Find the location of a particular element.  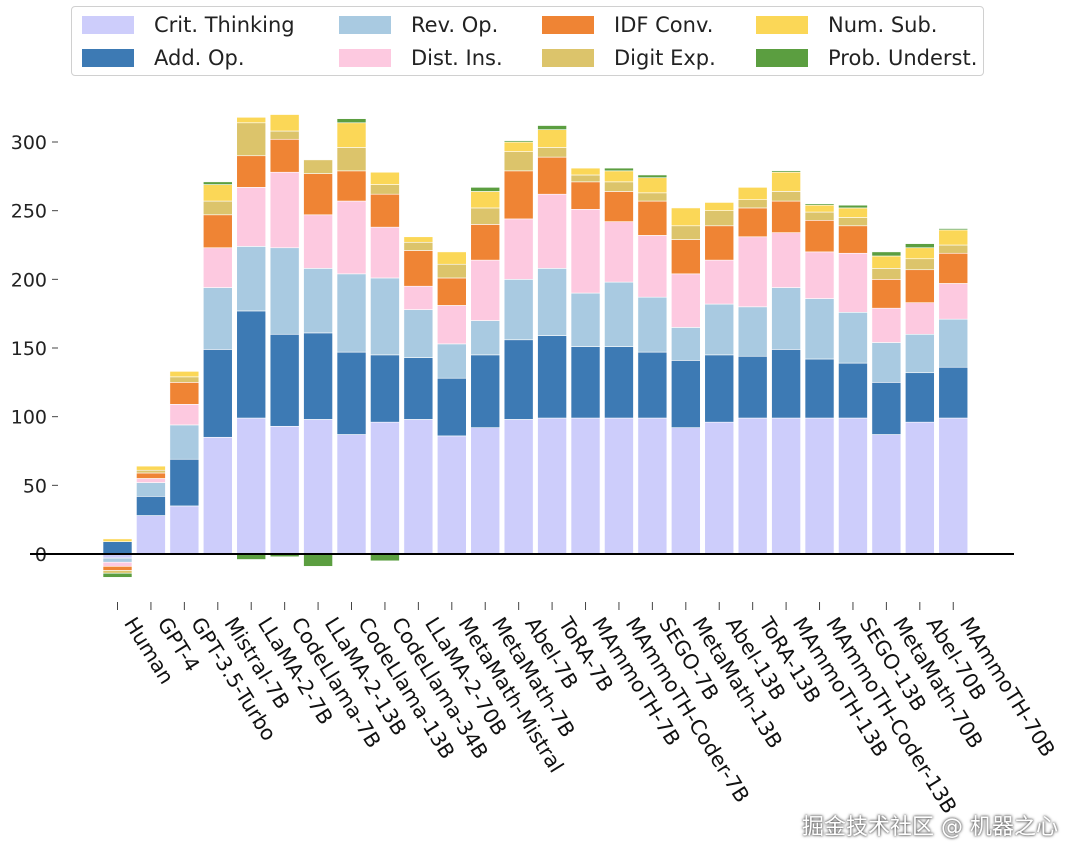

legend-item: Crit. Thinking is located at coordinates (188, 25).